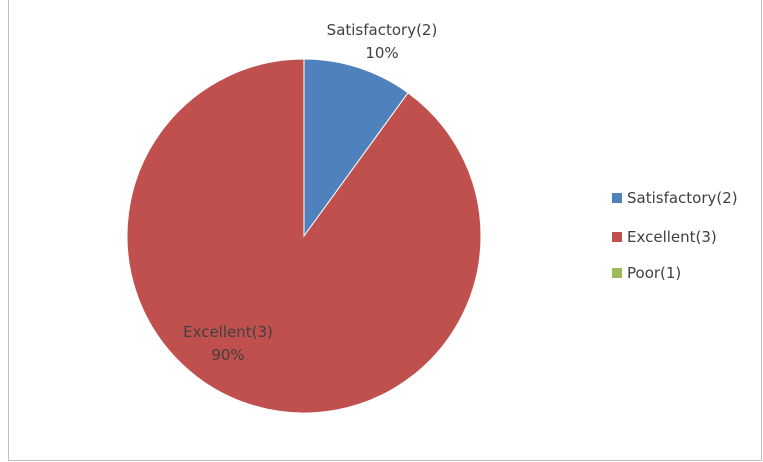 This screenshot has height=462, width=763. I want to click on data-label-excellent-name: Excellent(3), so click(228, 332).